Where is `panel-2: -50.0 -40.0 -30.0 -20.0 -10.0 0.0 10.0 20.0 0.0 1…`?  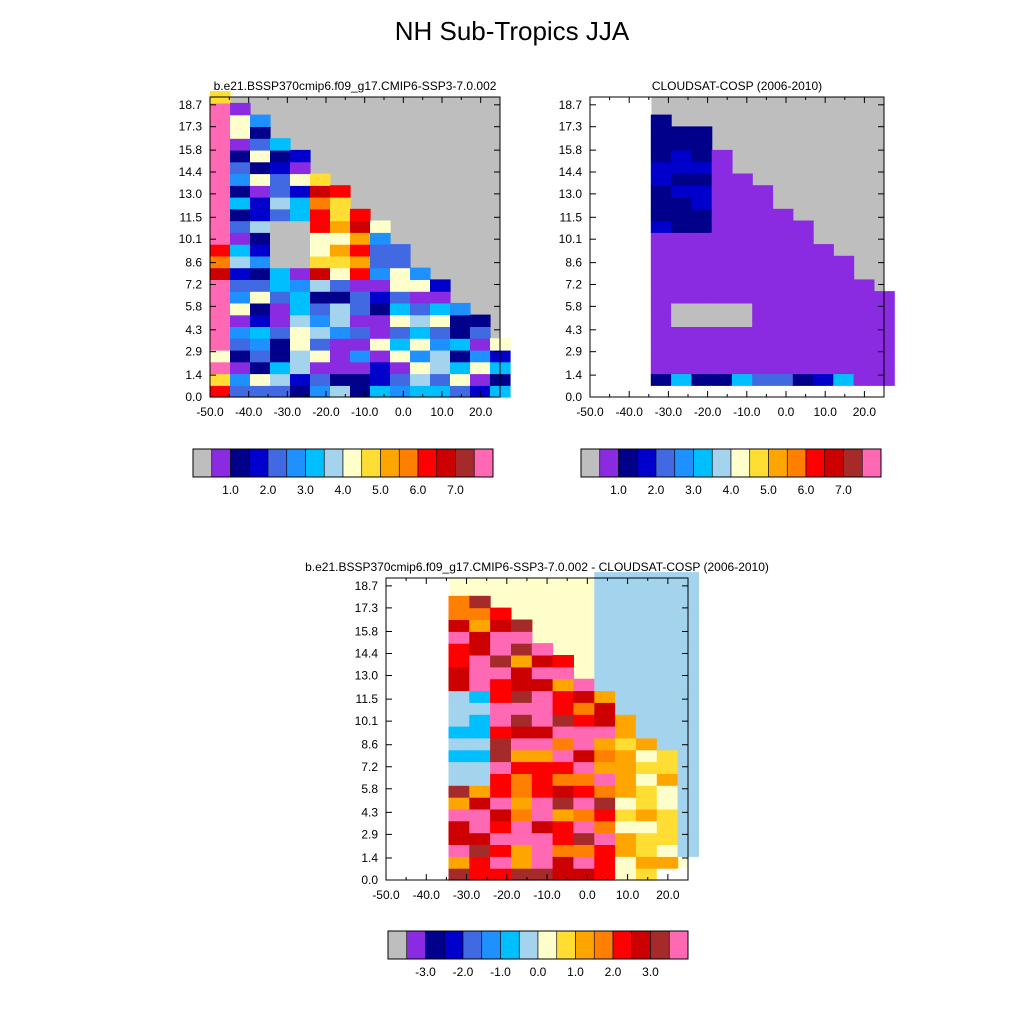
panel-2: -50.0 -40.0 -30.0 -20.0 -10.0 0.0 10.0 20.0 0.0 1… is located at coordinates (727, 288).